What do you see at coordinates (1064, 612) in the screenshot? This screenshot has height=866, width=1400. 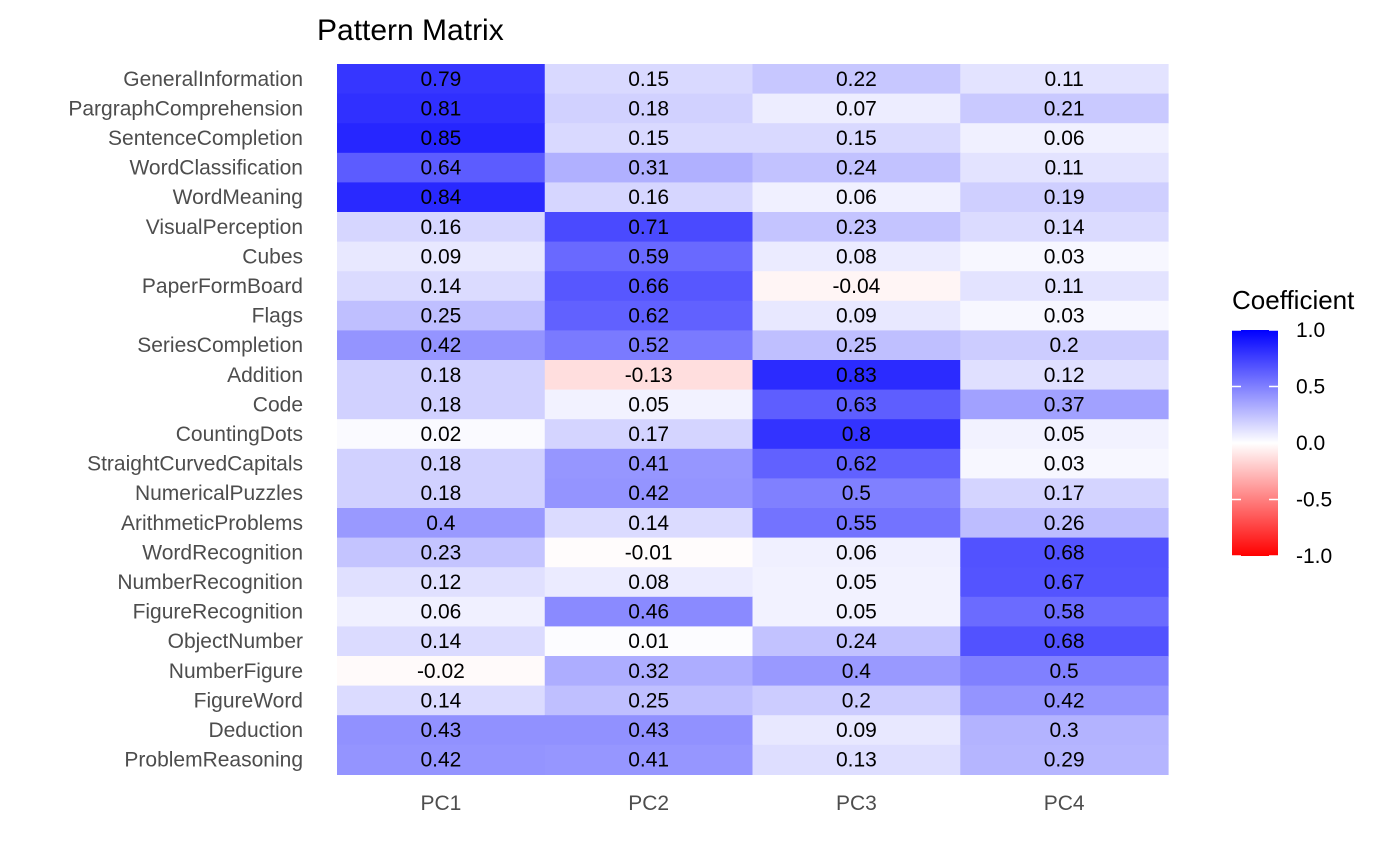 I see `cell-value-label: 0.58` at bounding box center [1064, 612].